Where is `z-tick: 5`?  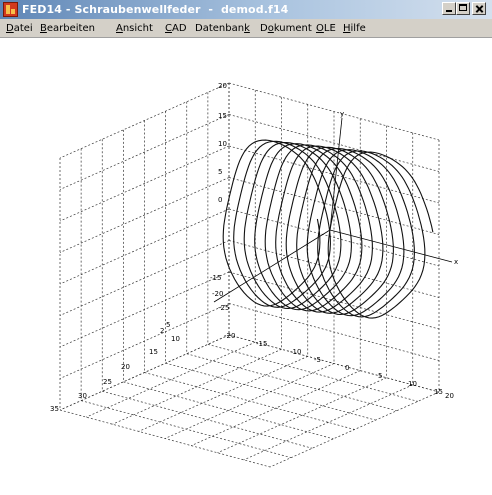 z-tick: 5 is located at coordinates (220, 172).